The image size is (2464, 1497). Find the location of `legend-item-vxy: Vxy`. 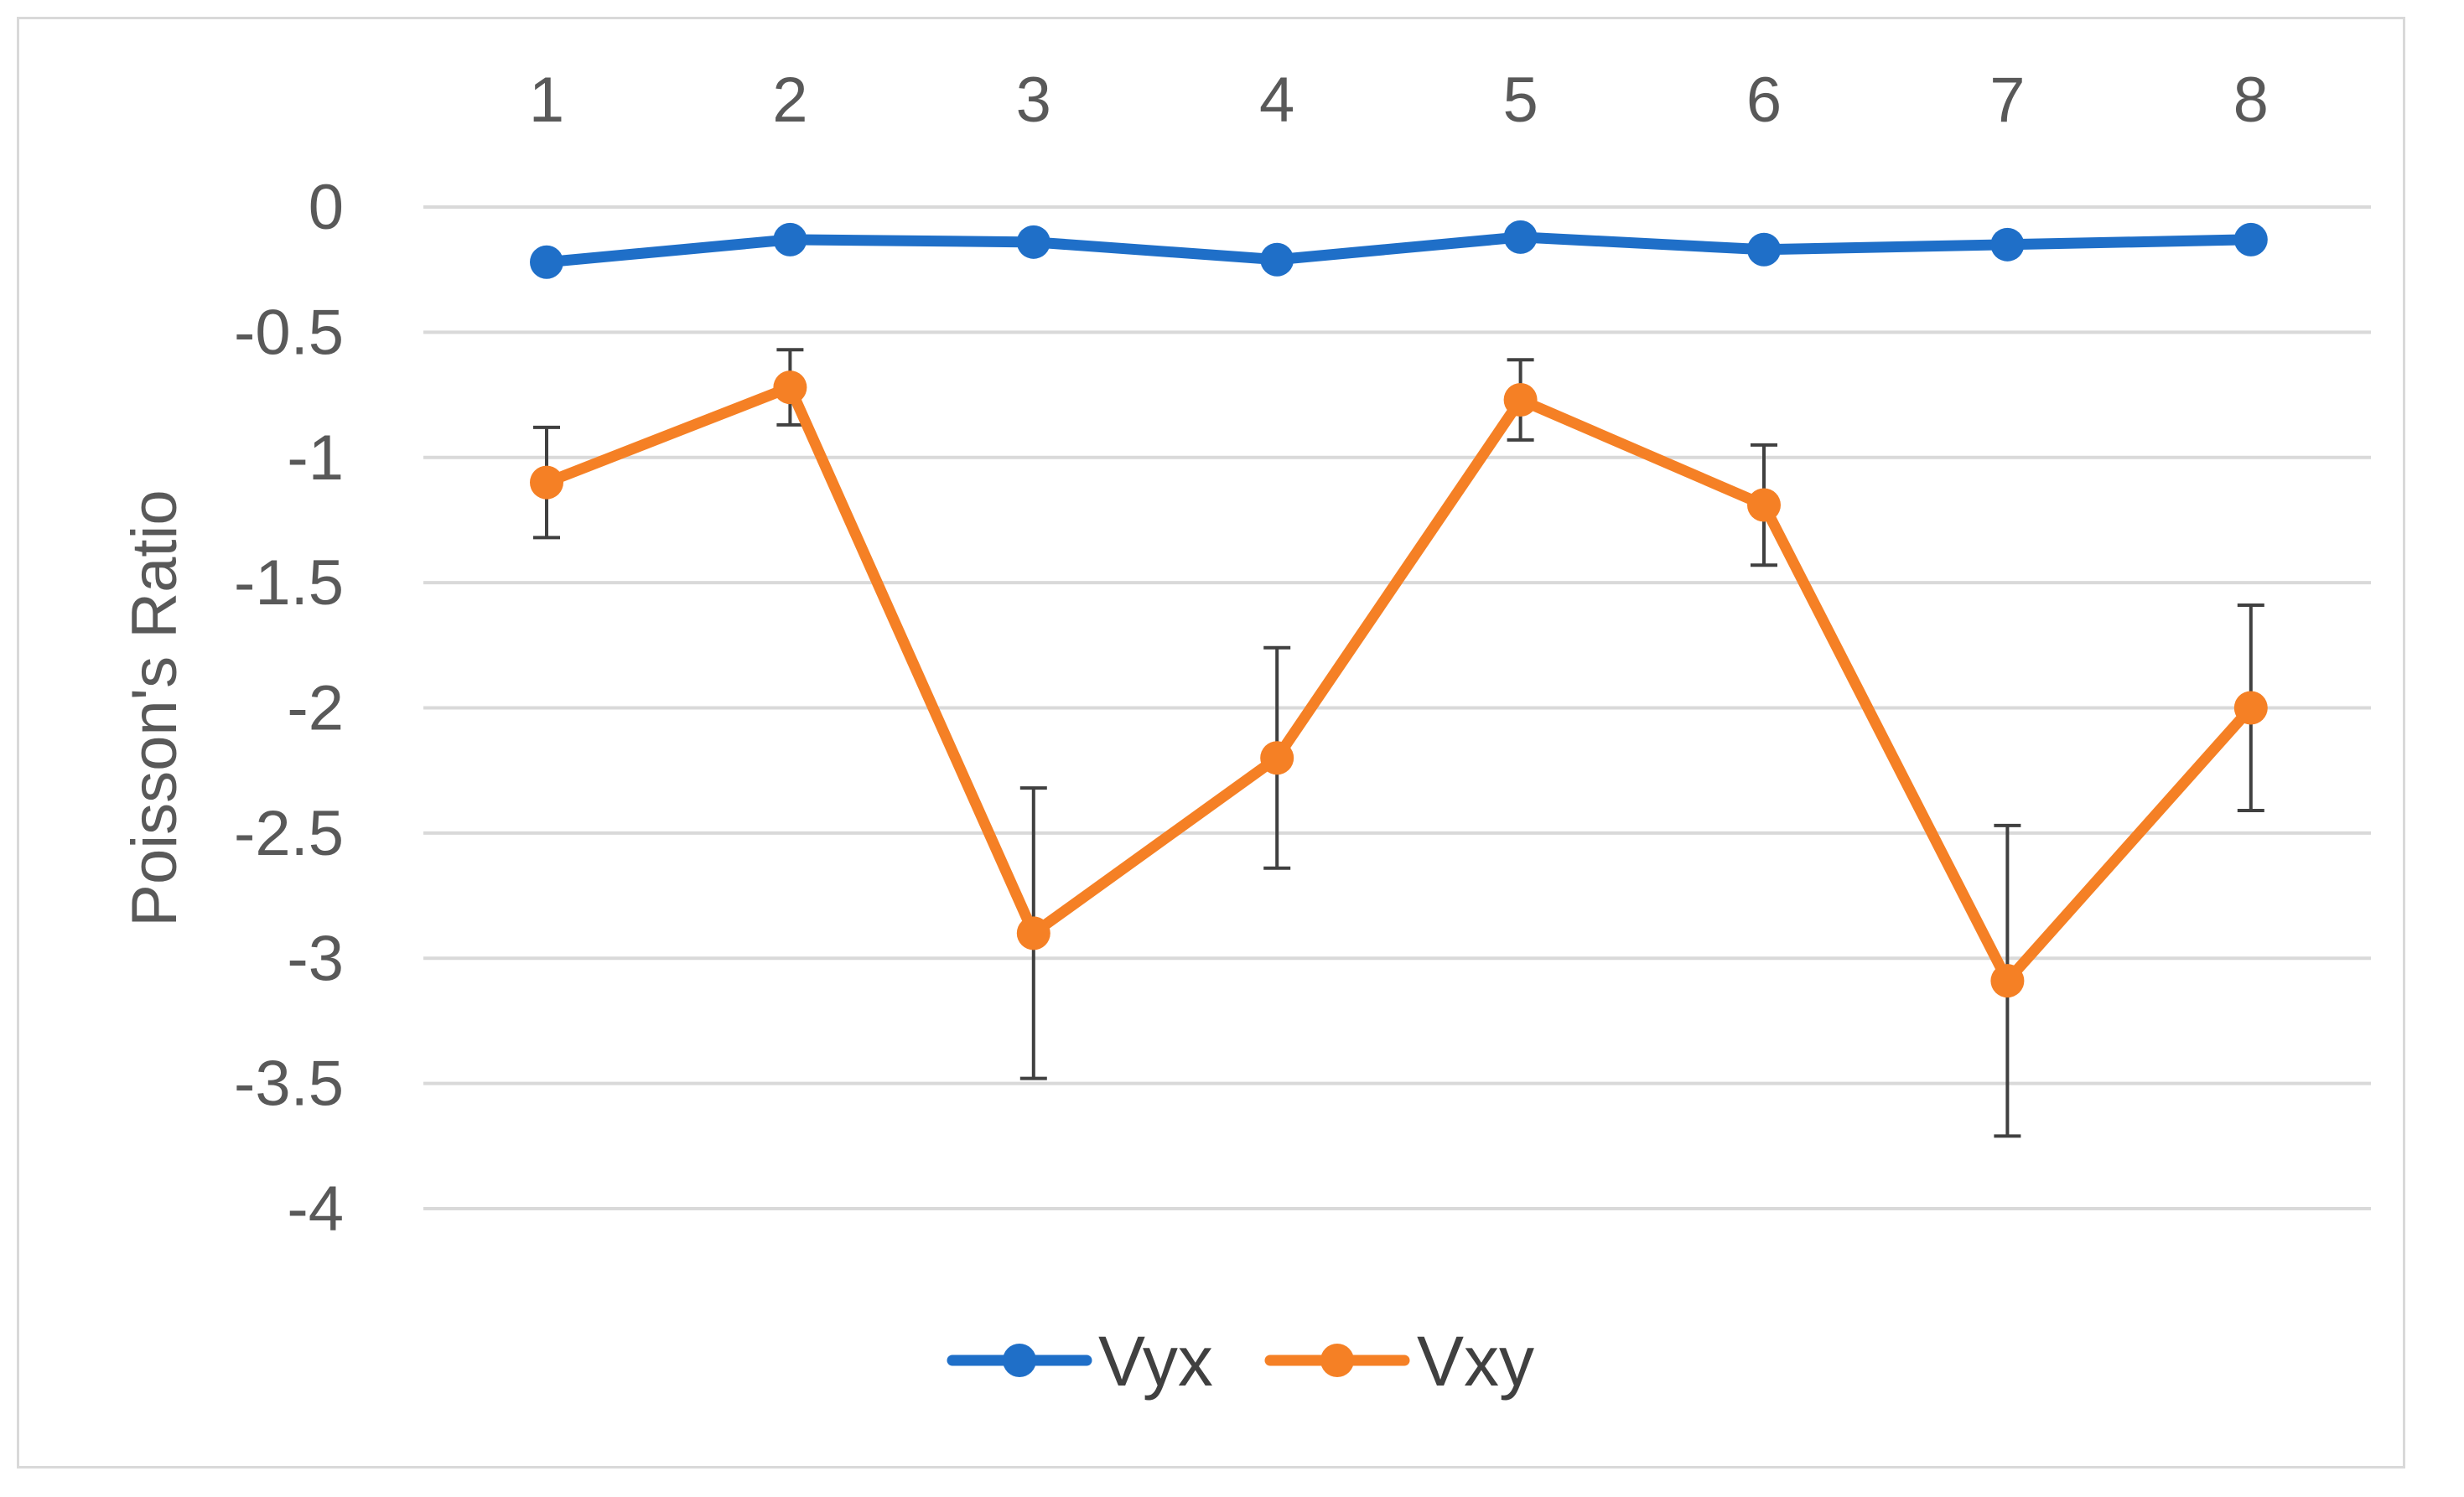

legend-item-vxy: Vxy is located at coordinates (1399, 1361).